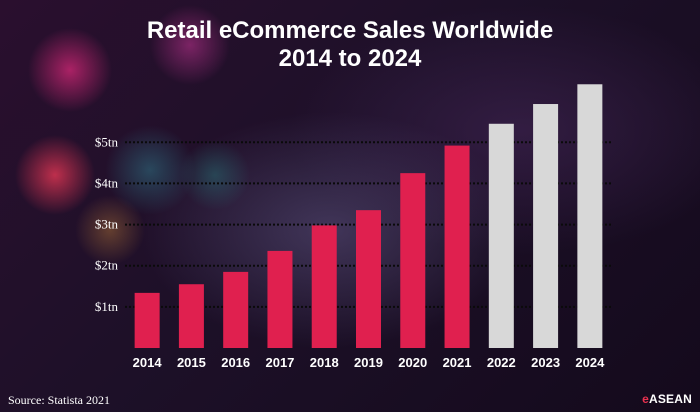  What do you see at coordinates (324, 286) in the screenshot?
I see `bar-2018` at bounding box center [324, 286].